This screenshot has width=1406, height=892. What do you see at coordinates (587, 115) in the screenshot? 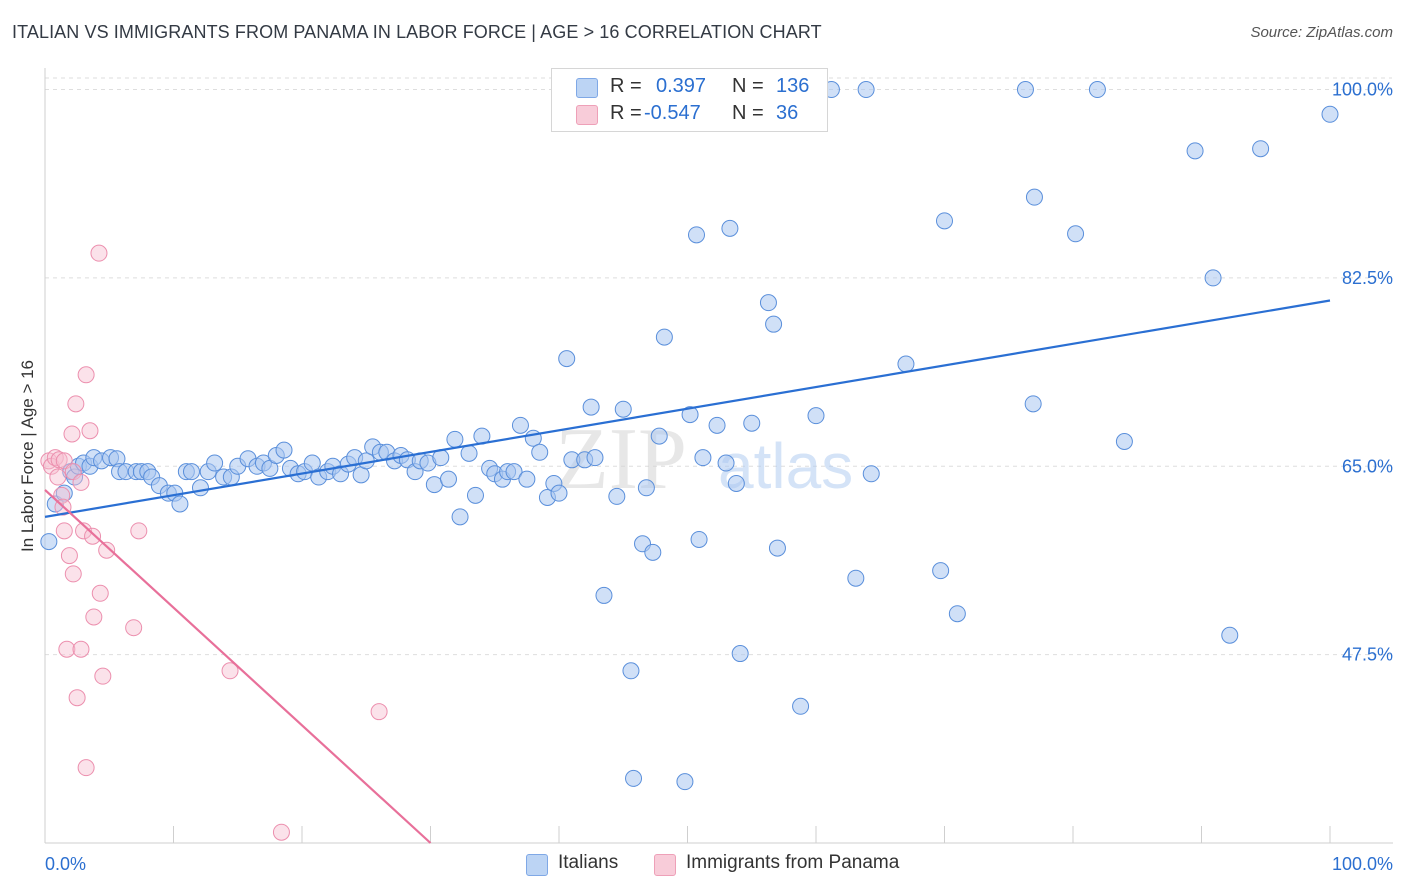
I see `panama-swatch` at bounding box center [587, 115].